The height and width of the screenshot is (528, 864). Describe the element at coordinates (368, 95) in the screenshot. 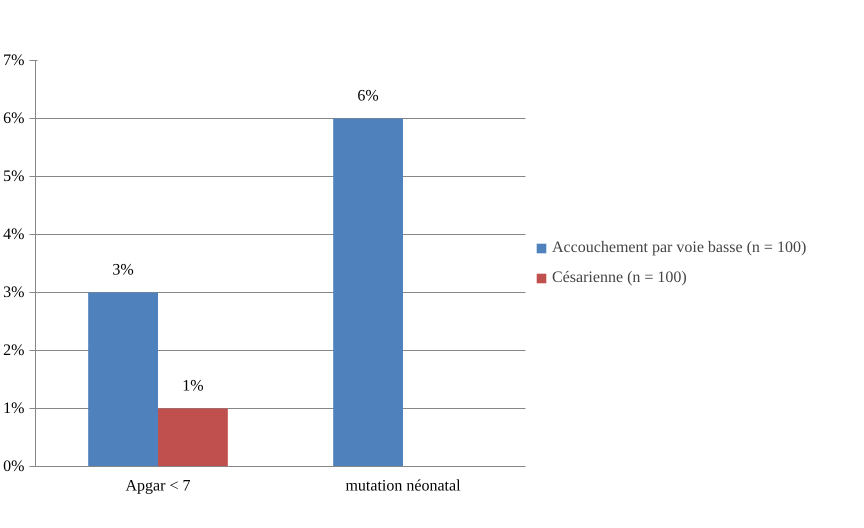

I see `data-label: 6%` at that location.